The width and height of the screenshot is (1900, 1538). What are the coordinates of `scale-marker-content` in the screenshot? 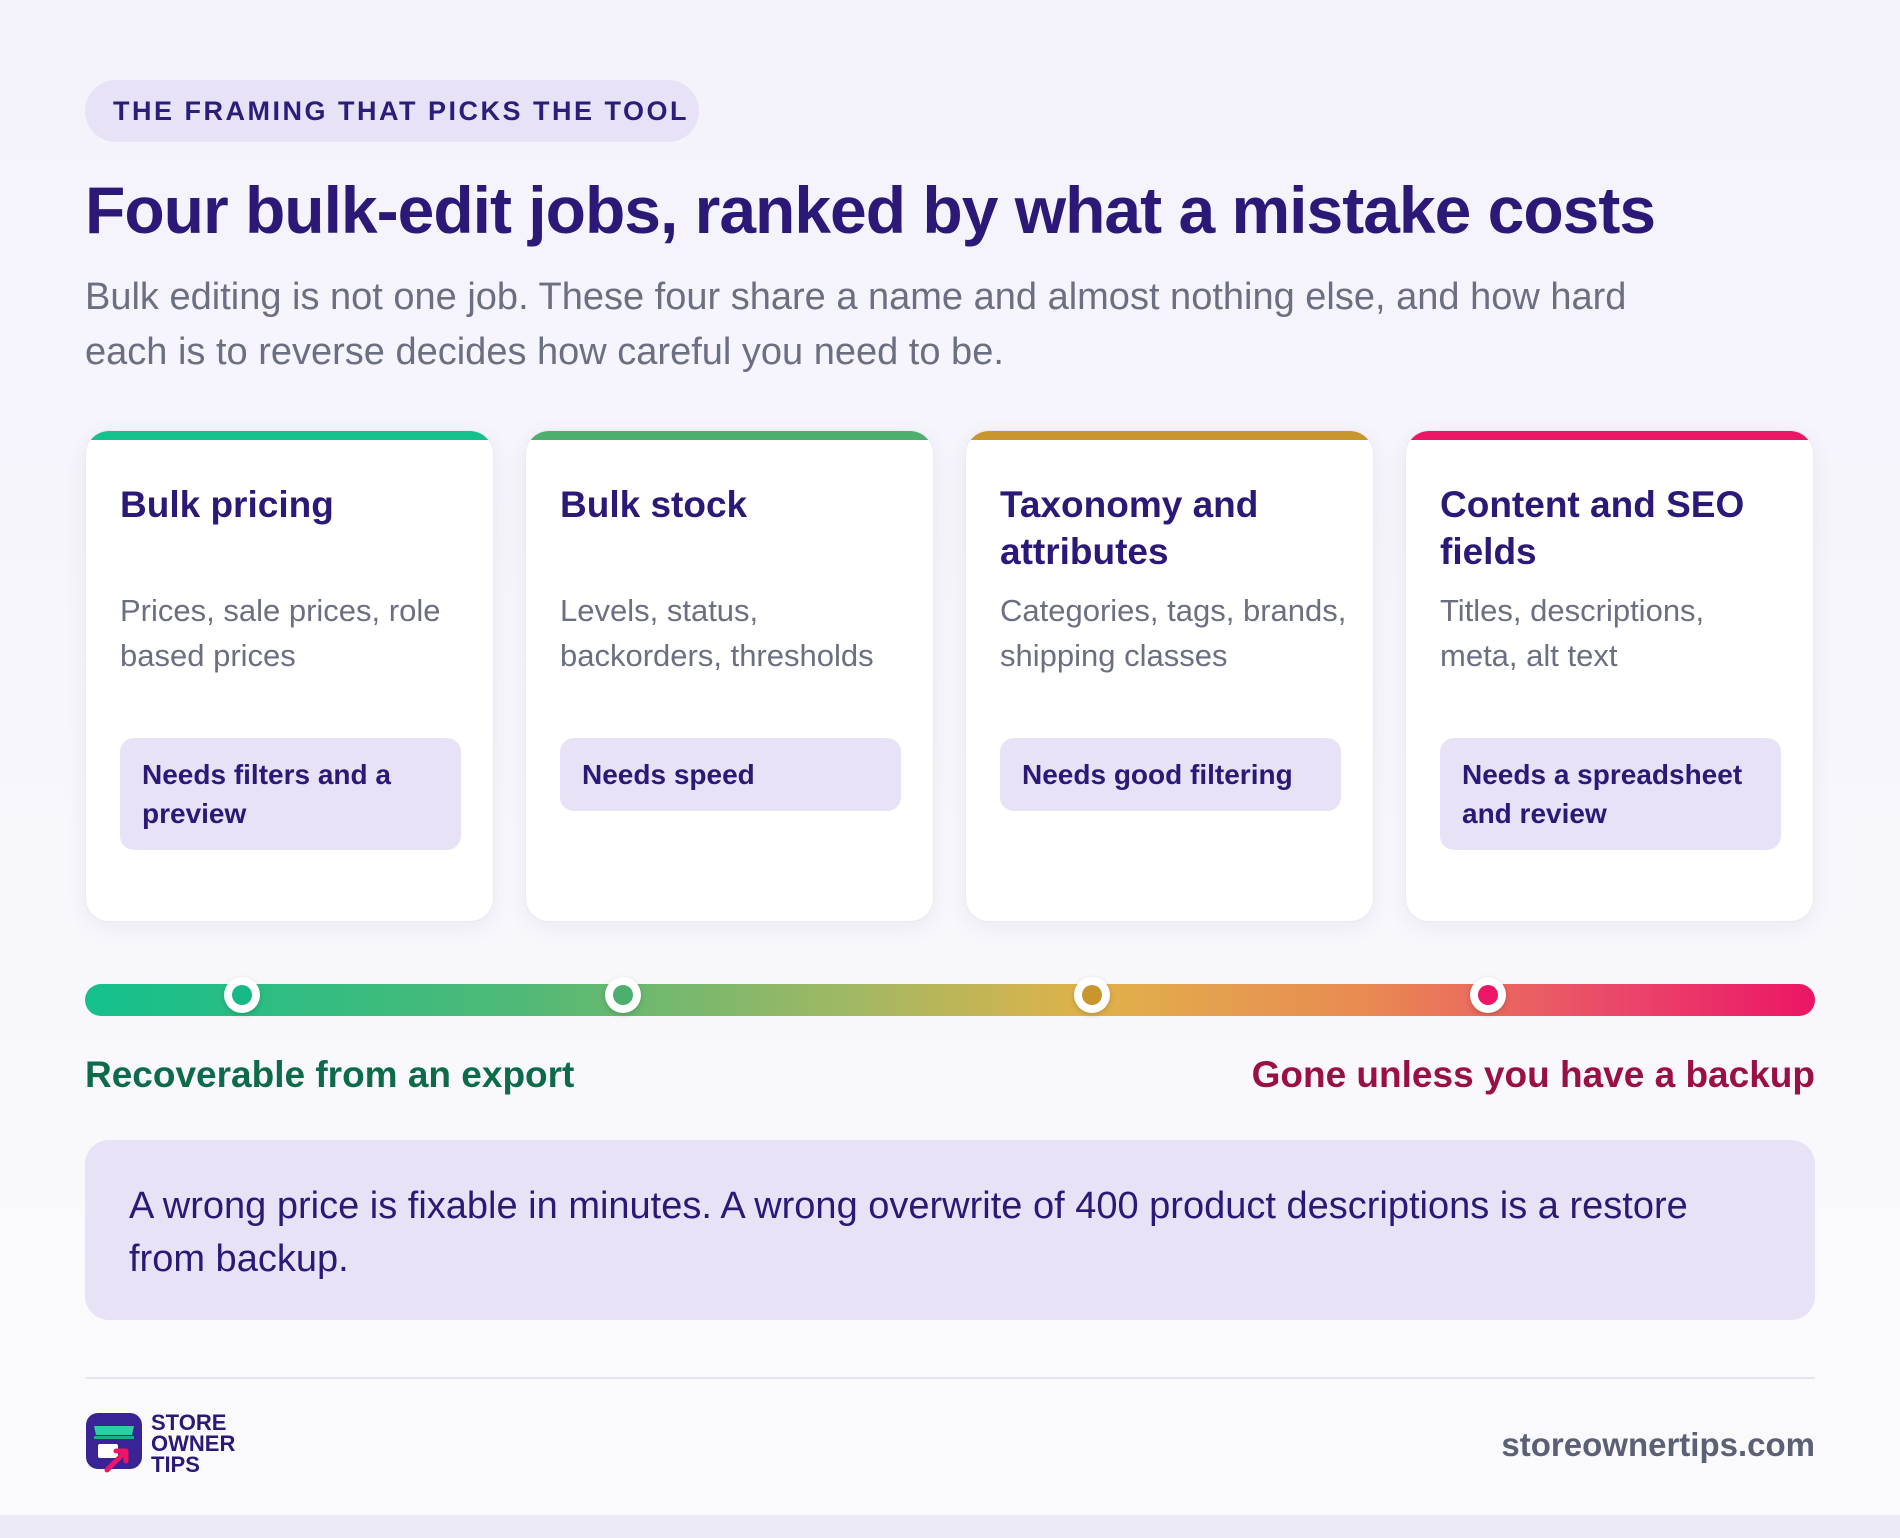 It's located at (1488, 995).